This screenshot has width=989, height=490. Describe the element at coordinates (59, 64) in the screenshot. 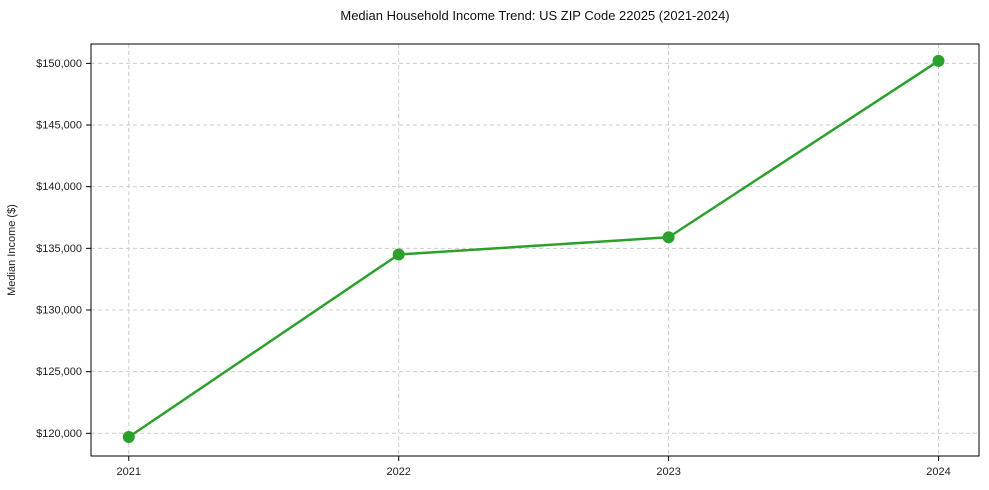

I see `y-tick-label: $150,000` at that location.